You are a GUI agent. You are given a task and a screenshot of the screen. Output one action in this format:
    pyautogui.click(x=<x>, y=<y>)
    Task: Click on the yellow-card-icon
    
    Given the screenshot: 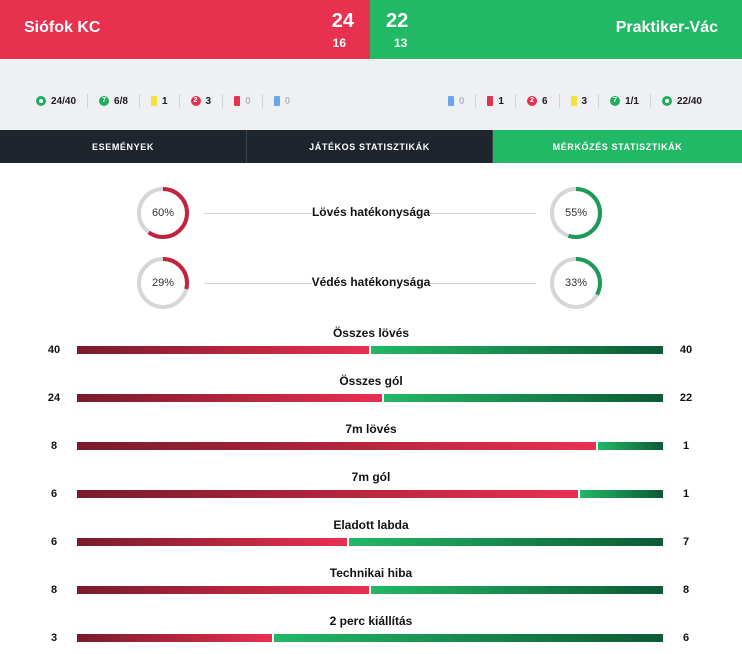 What is the action you would take?
    pyautogui.click(x=153, y=101)
    